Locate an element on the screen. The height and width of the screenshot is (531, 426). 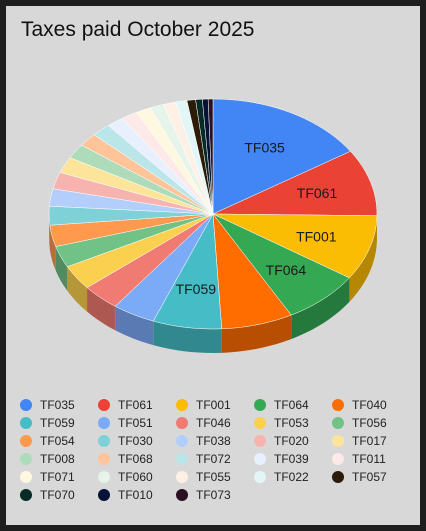
legend-item-tf001: TF001 is located at coordinates (215, 404).